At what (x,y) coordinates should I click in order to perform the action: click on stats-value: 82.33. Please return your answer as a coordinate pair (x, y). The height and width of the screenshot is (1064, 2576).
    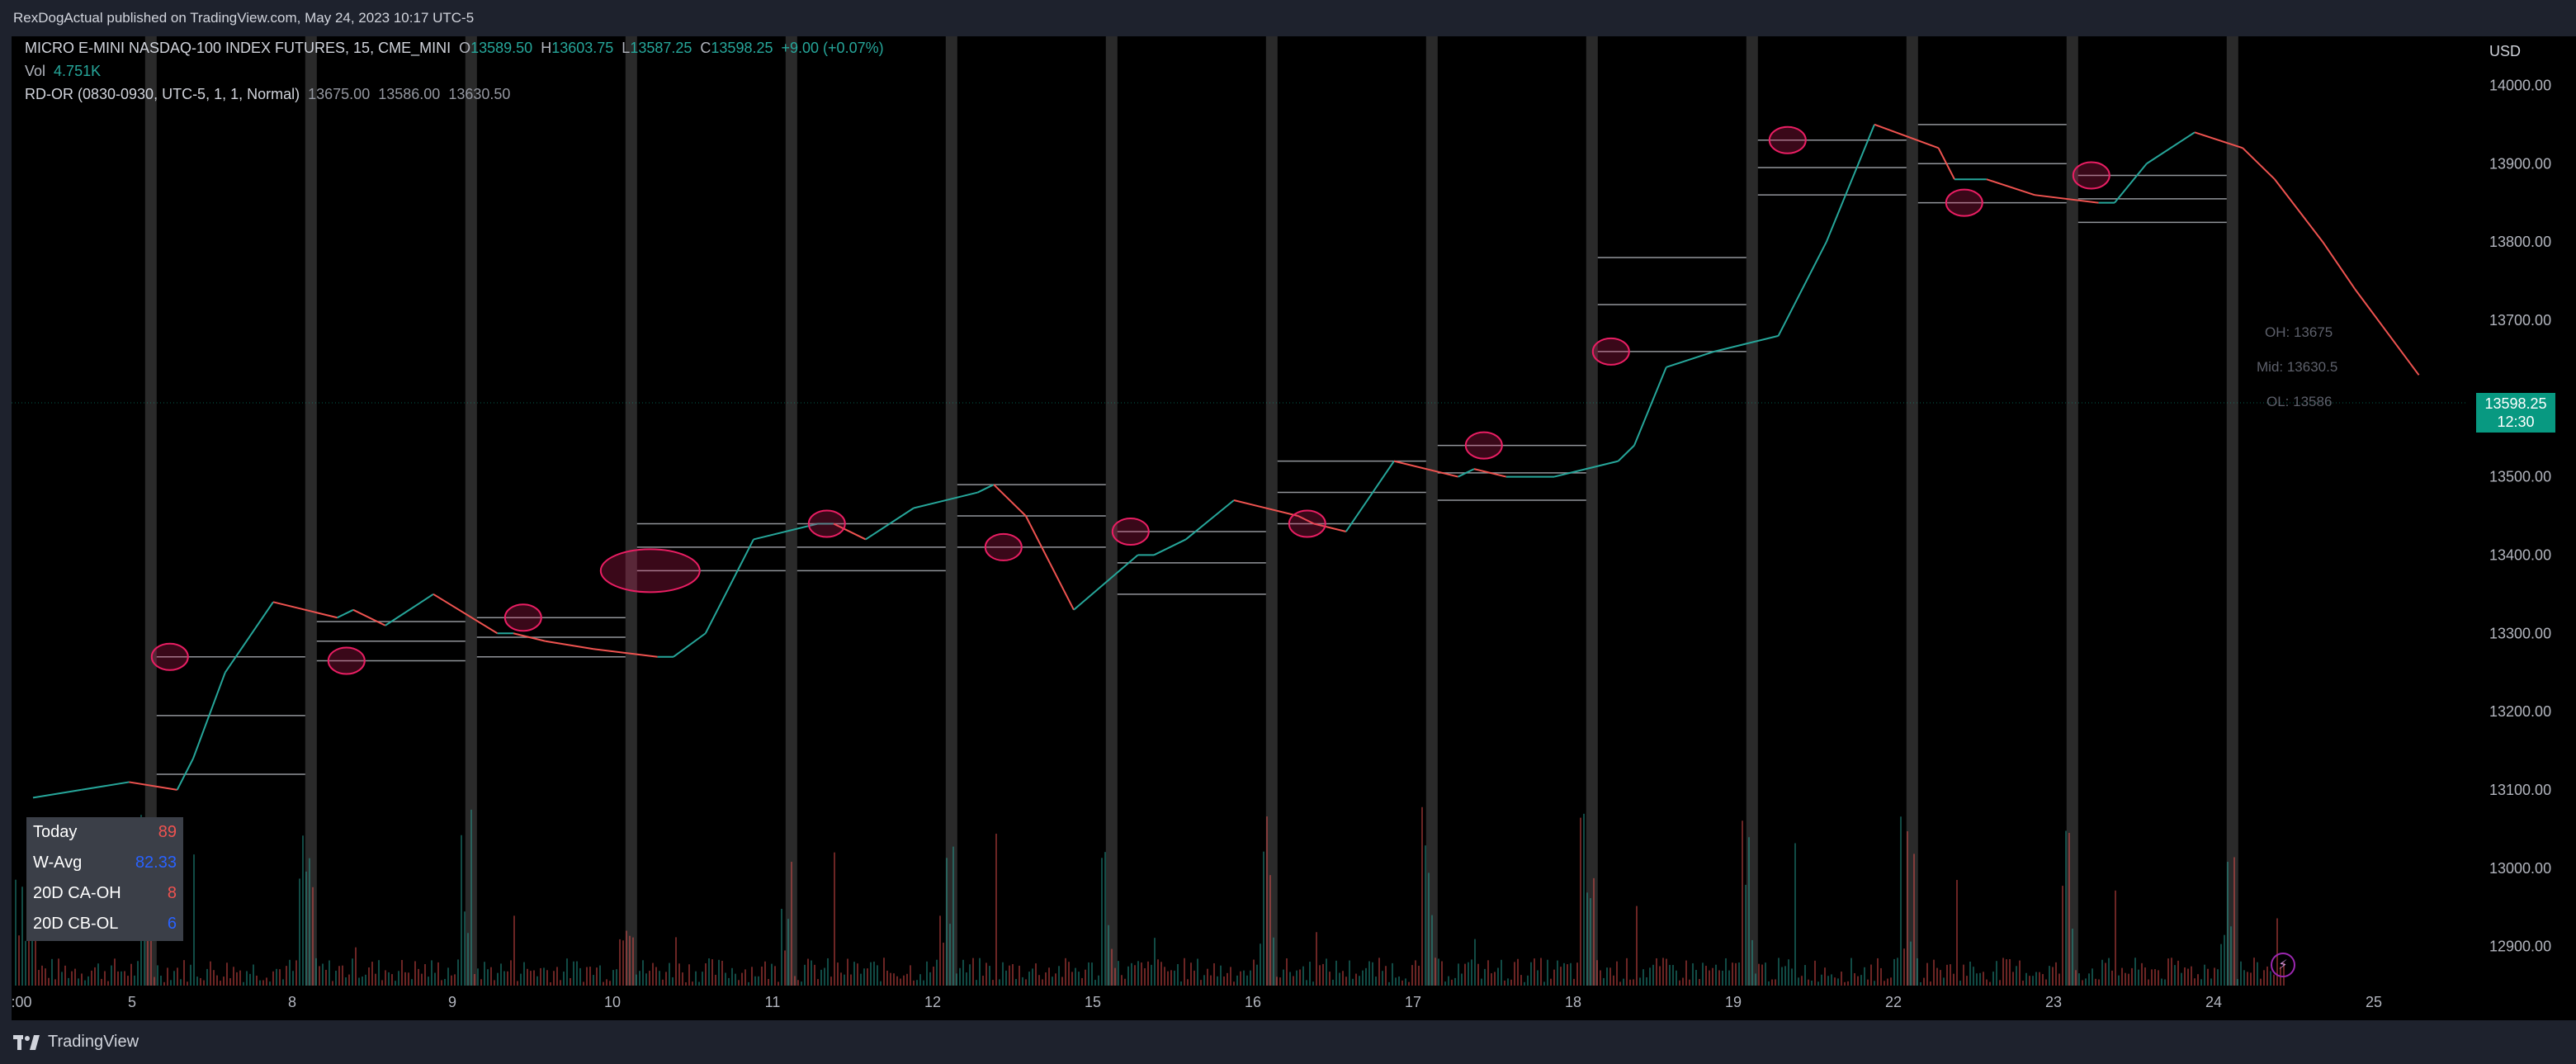
    Looking at the image, I should click on (156, 863).